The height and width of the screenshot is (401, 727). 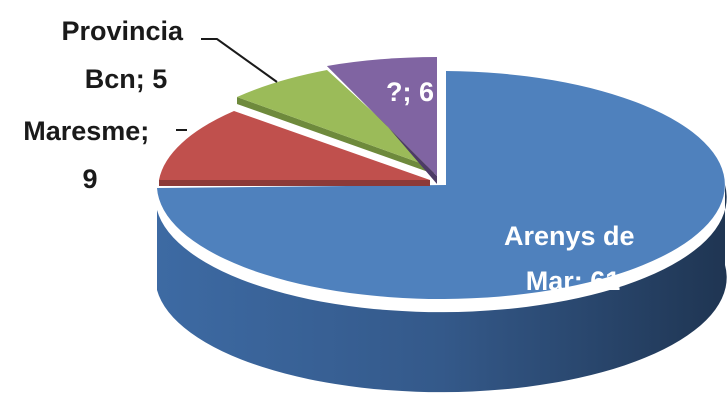 What do you see at coordinates (122, 31) in the screenshot?
I see `label-provincia-line1: Provincia` at bounding box center [122, 31].